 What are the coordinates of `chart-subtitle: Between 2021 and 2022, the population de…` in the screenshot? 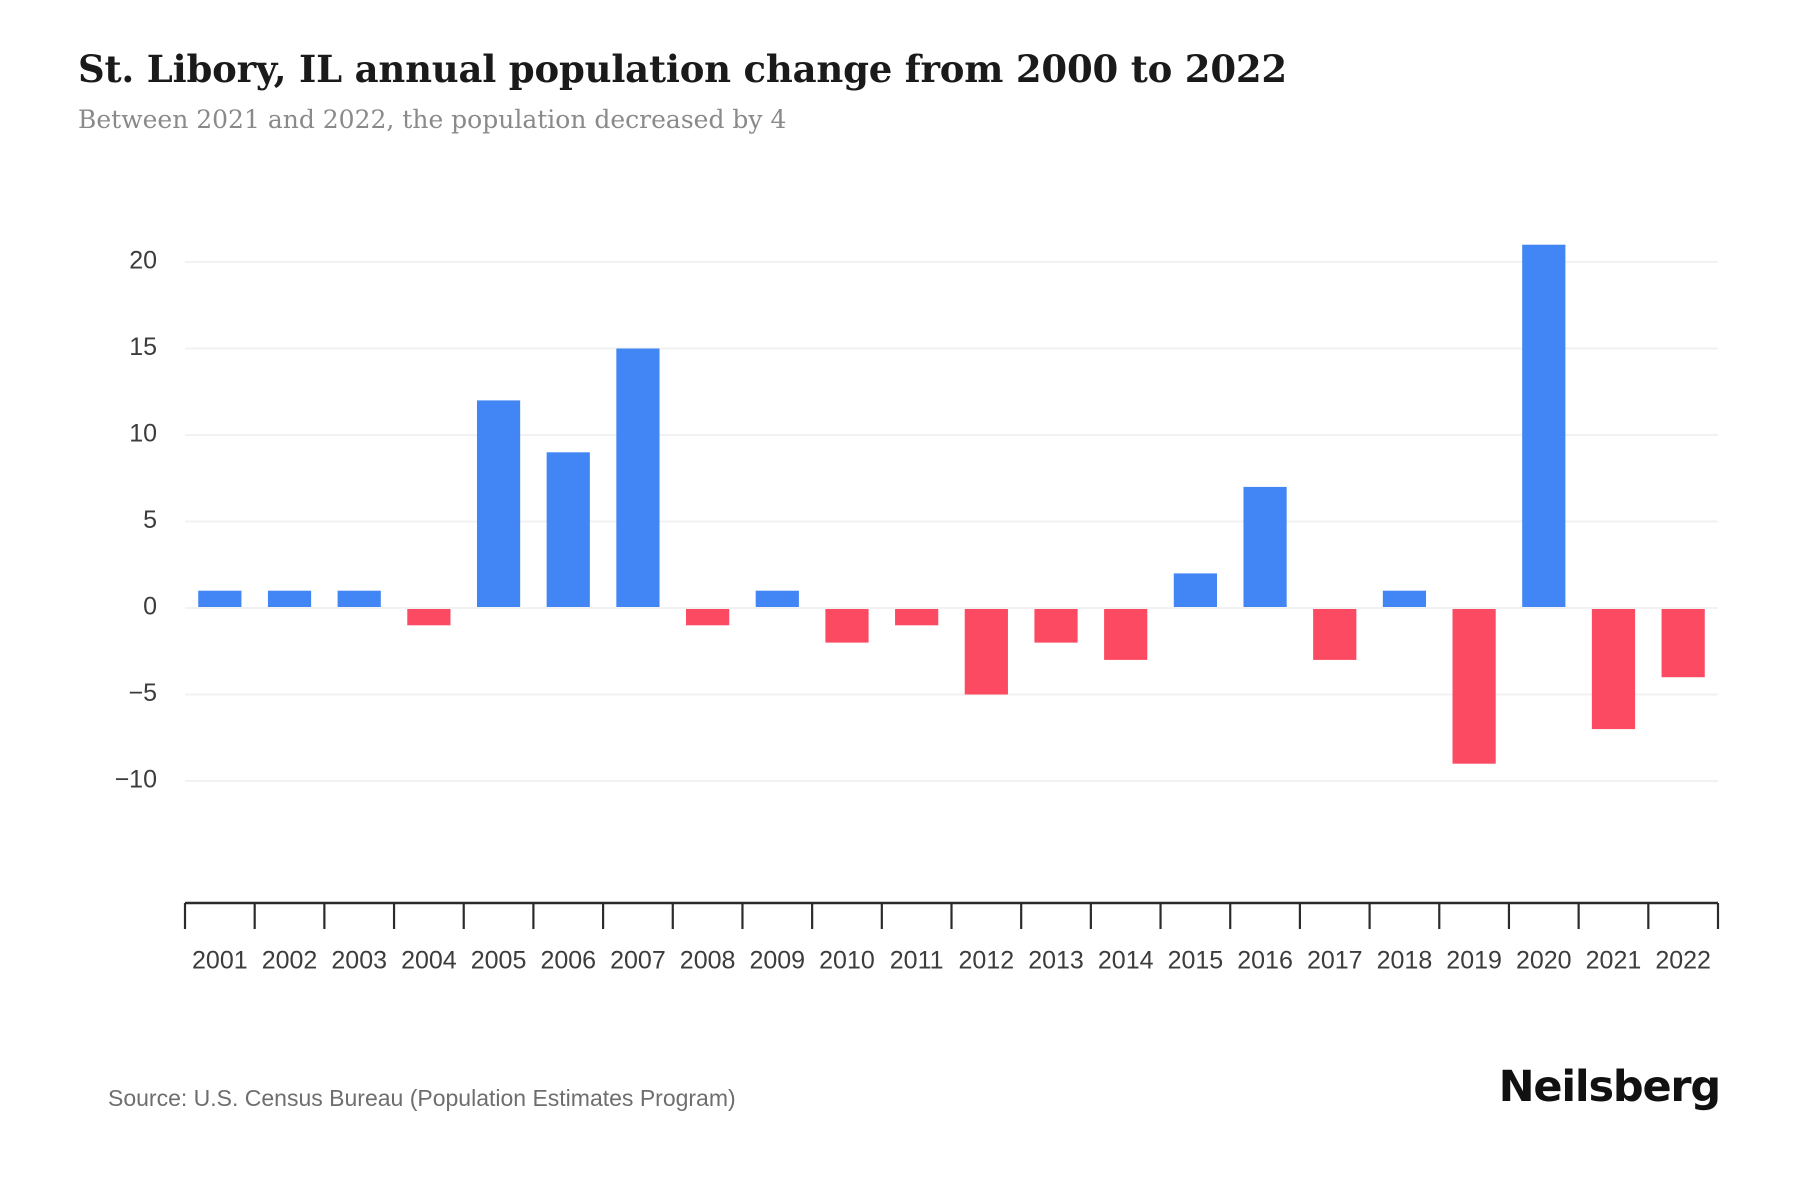 It's located at (432, 119).